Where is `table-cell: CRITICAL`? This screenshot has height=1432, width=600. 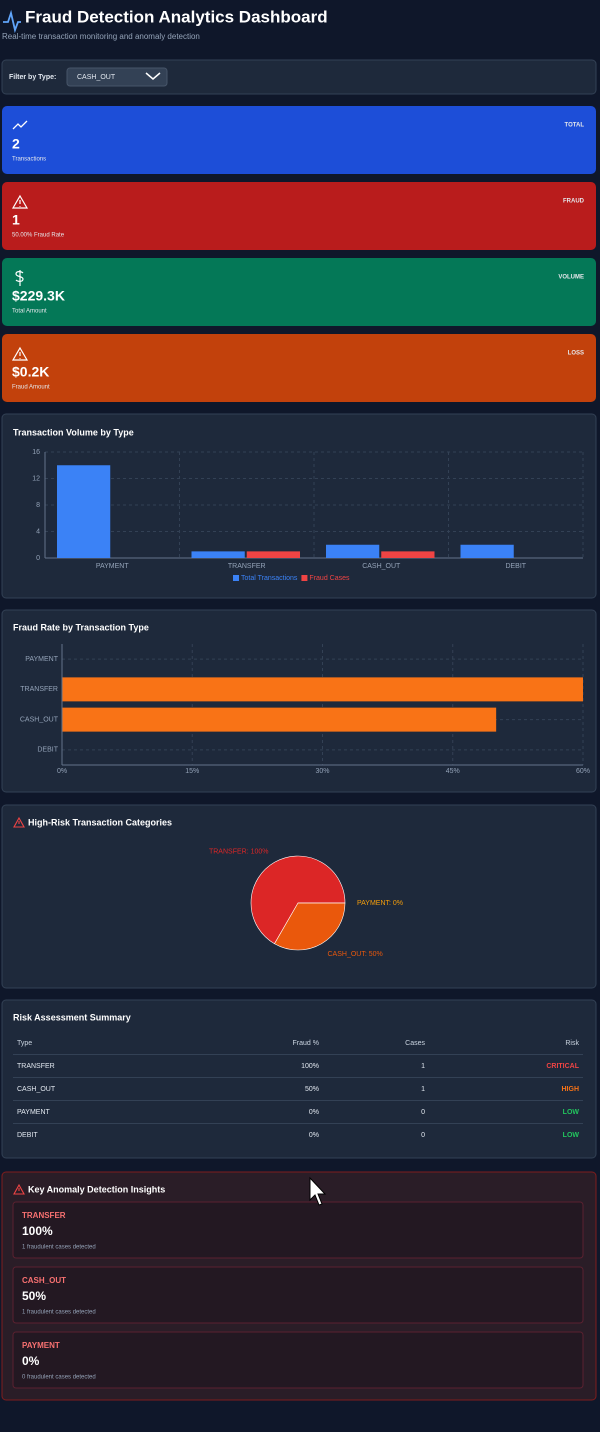 table-cell: CRITICAL is located at coordinates (562, 1066).